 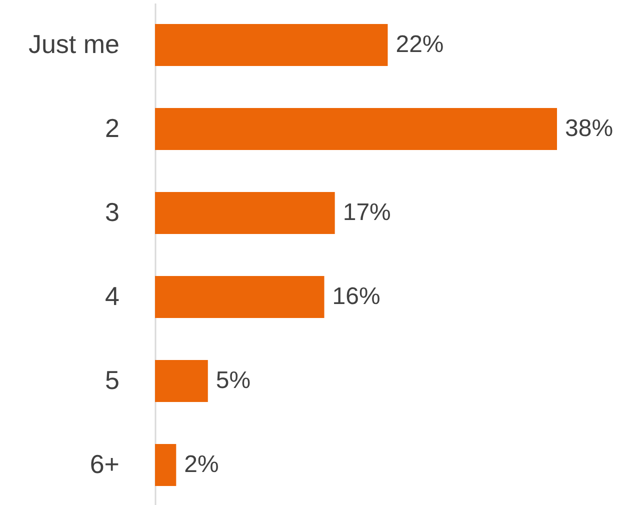 I want to click on y-tick-label: 5, so click(x=112, y=380).